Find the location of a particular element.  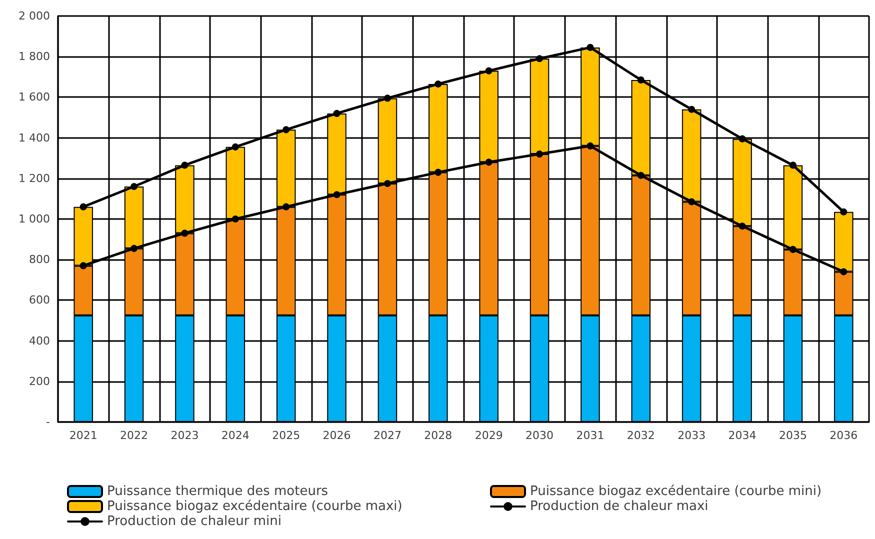

x-tick-label: 2030 is located at coordinates (540, 435).